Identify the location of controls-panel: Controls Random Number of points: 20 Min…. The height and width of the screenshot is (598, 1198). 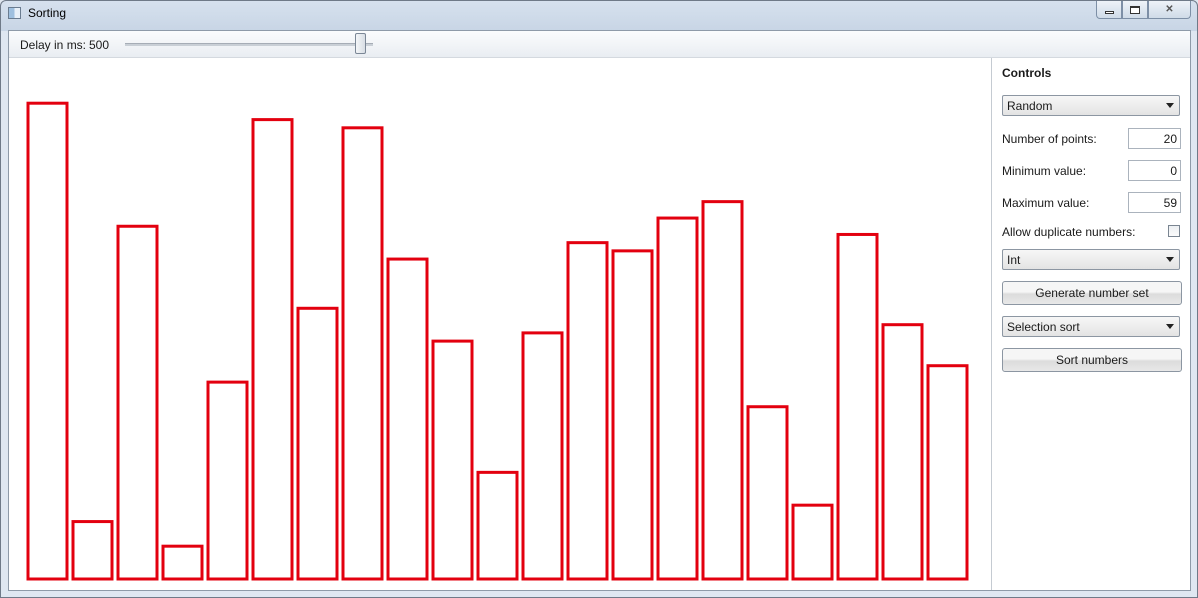
(1091, 324).